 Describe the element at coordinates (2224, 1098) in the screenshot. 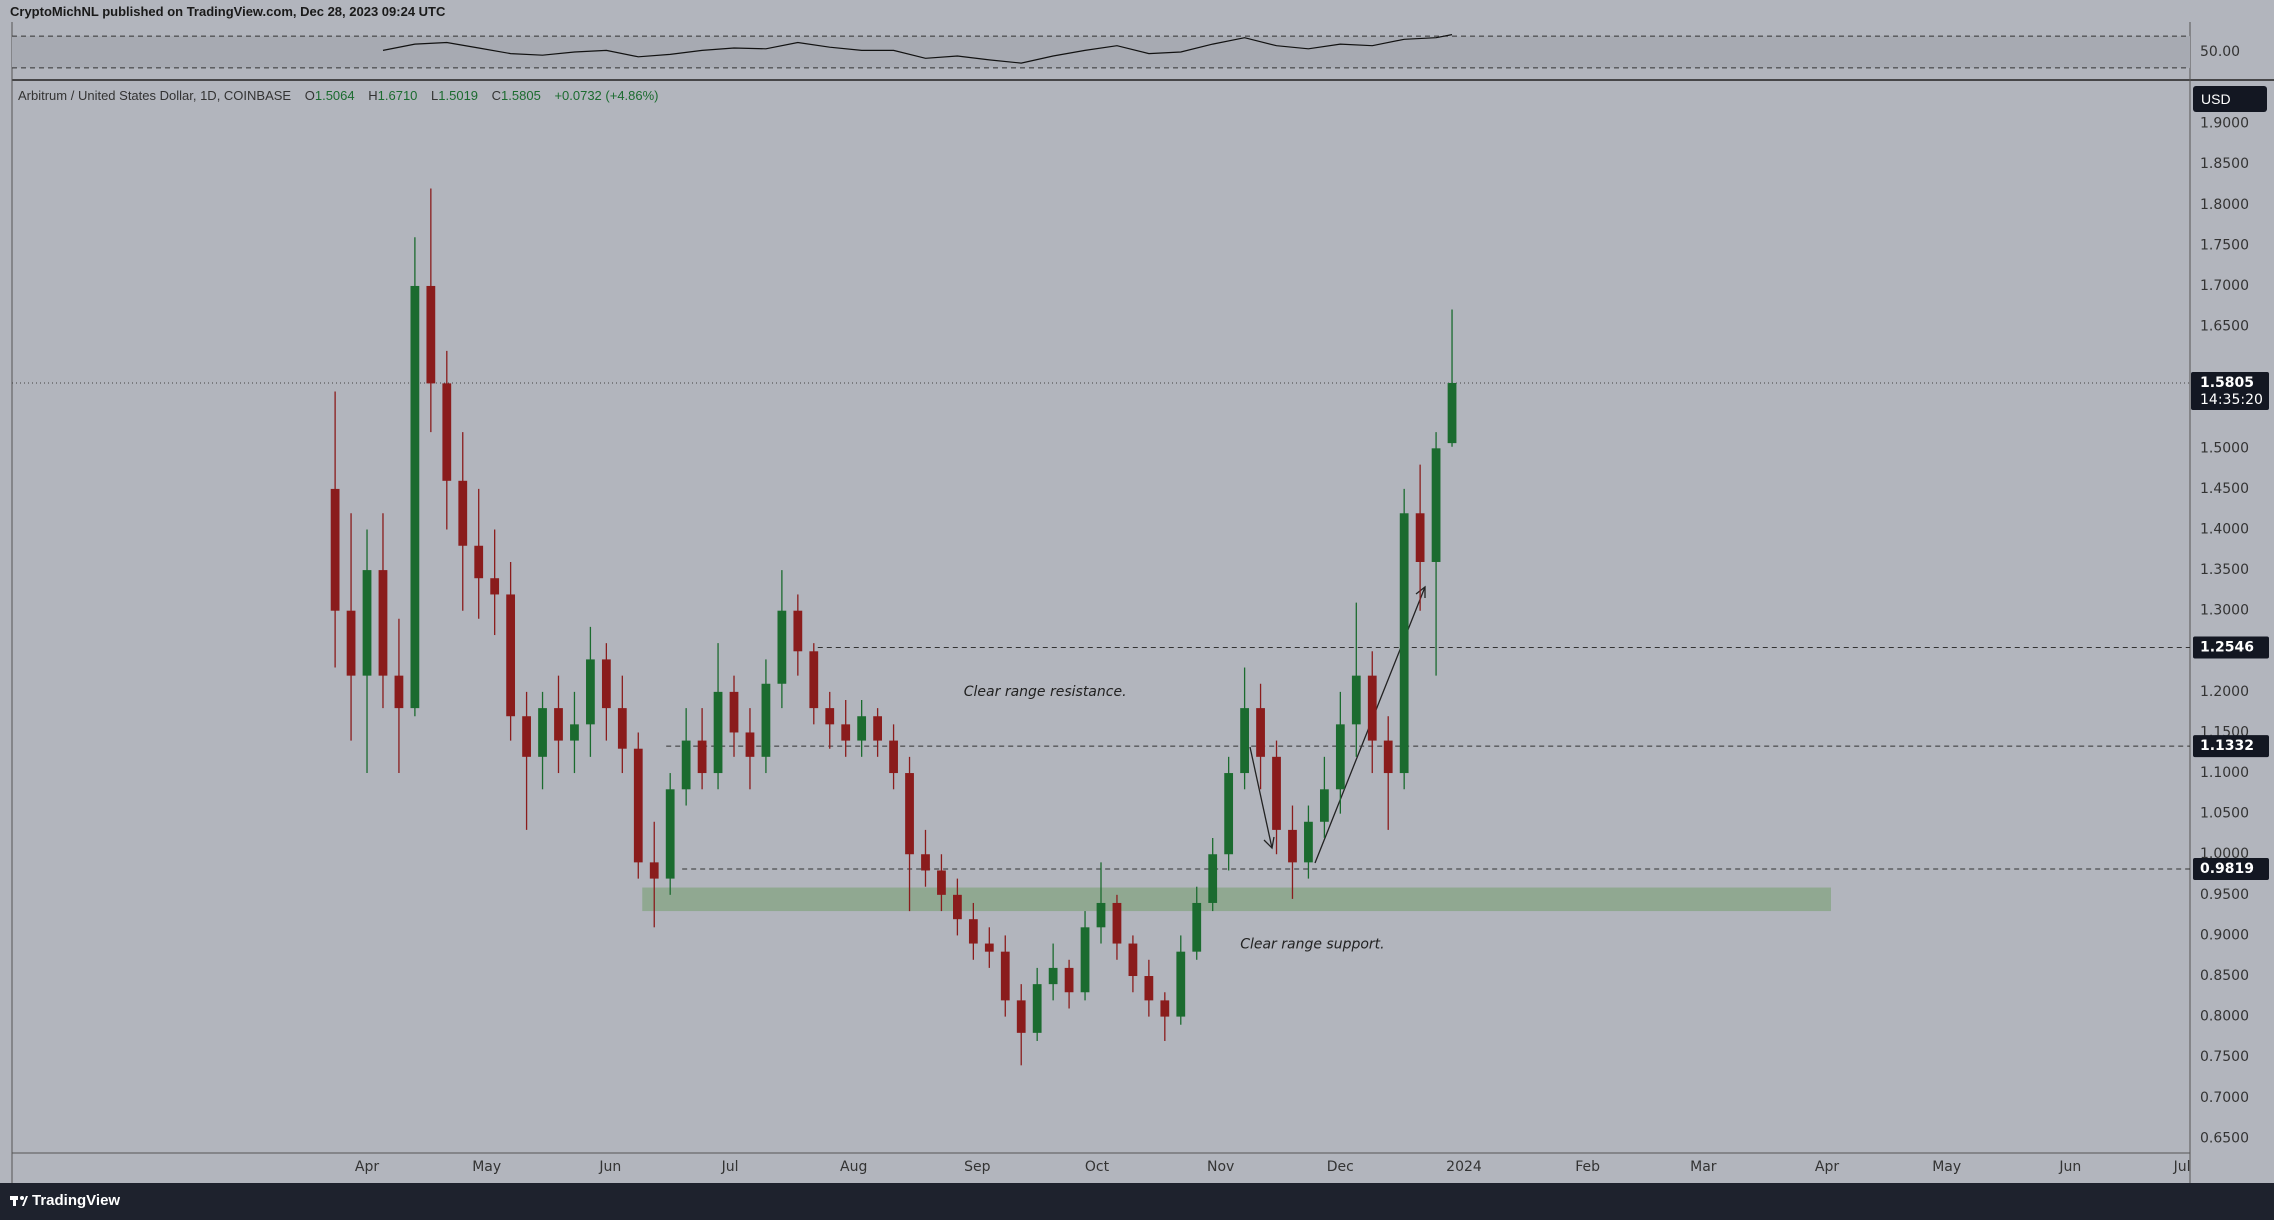

I see `y-tick-label: 0.7000` at that location.